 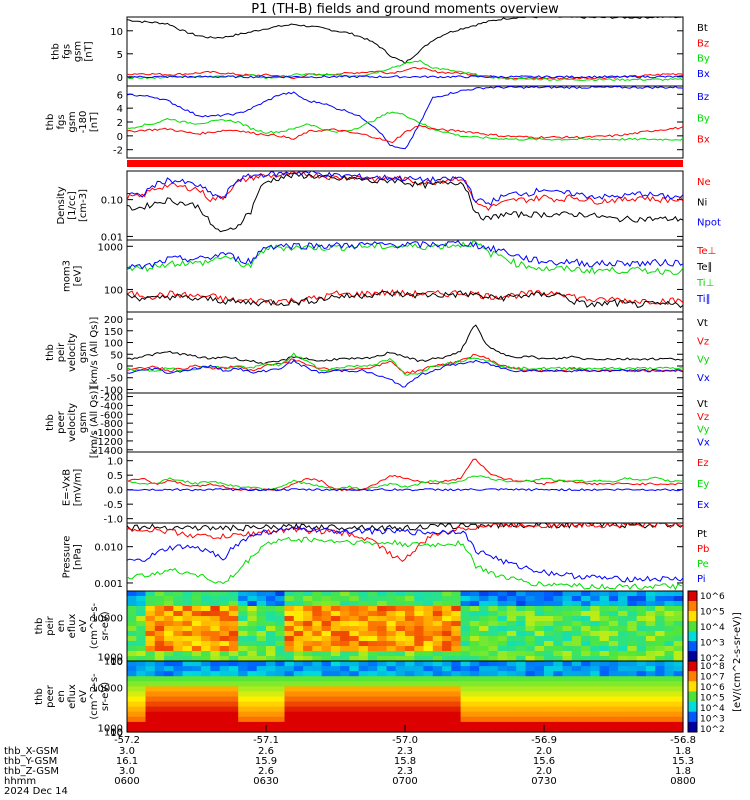 I want to click on panel-frame, so click(x=405, y=352).